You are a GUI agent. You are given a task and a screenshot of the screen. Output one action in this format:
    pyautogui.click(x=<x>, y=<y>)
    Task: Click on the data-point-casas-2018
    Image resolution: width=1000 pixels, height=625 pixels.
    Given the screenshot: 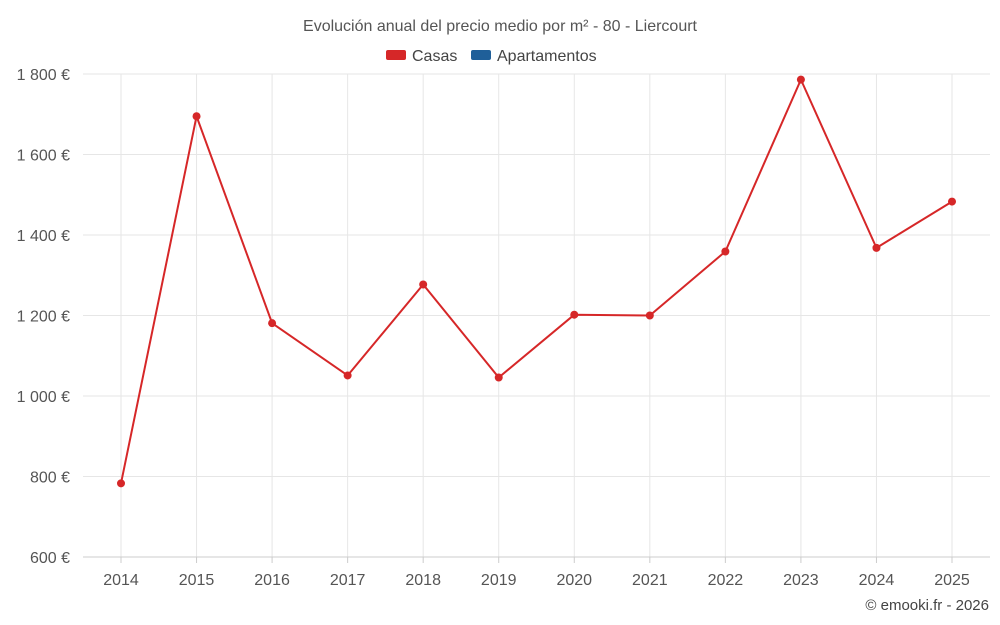 What is the action you would take?
    pyautogui.click(x=423, y=284)
    